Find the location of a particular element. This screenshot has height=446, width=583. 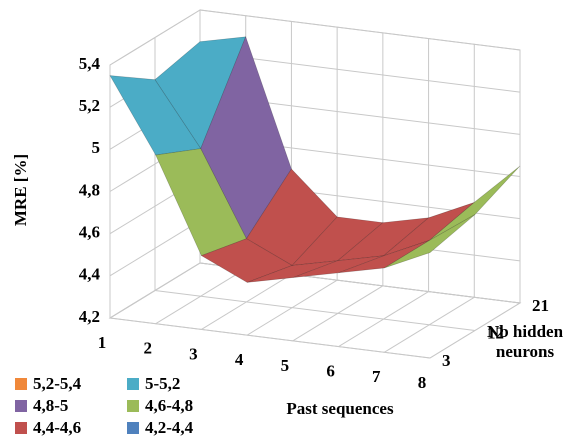

legend-label: 5-5,2 is located at coordinates (162, 383).